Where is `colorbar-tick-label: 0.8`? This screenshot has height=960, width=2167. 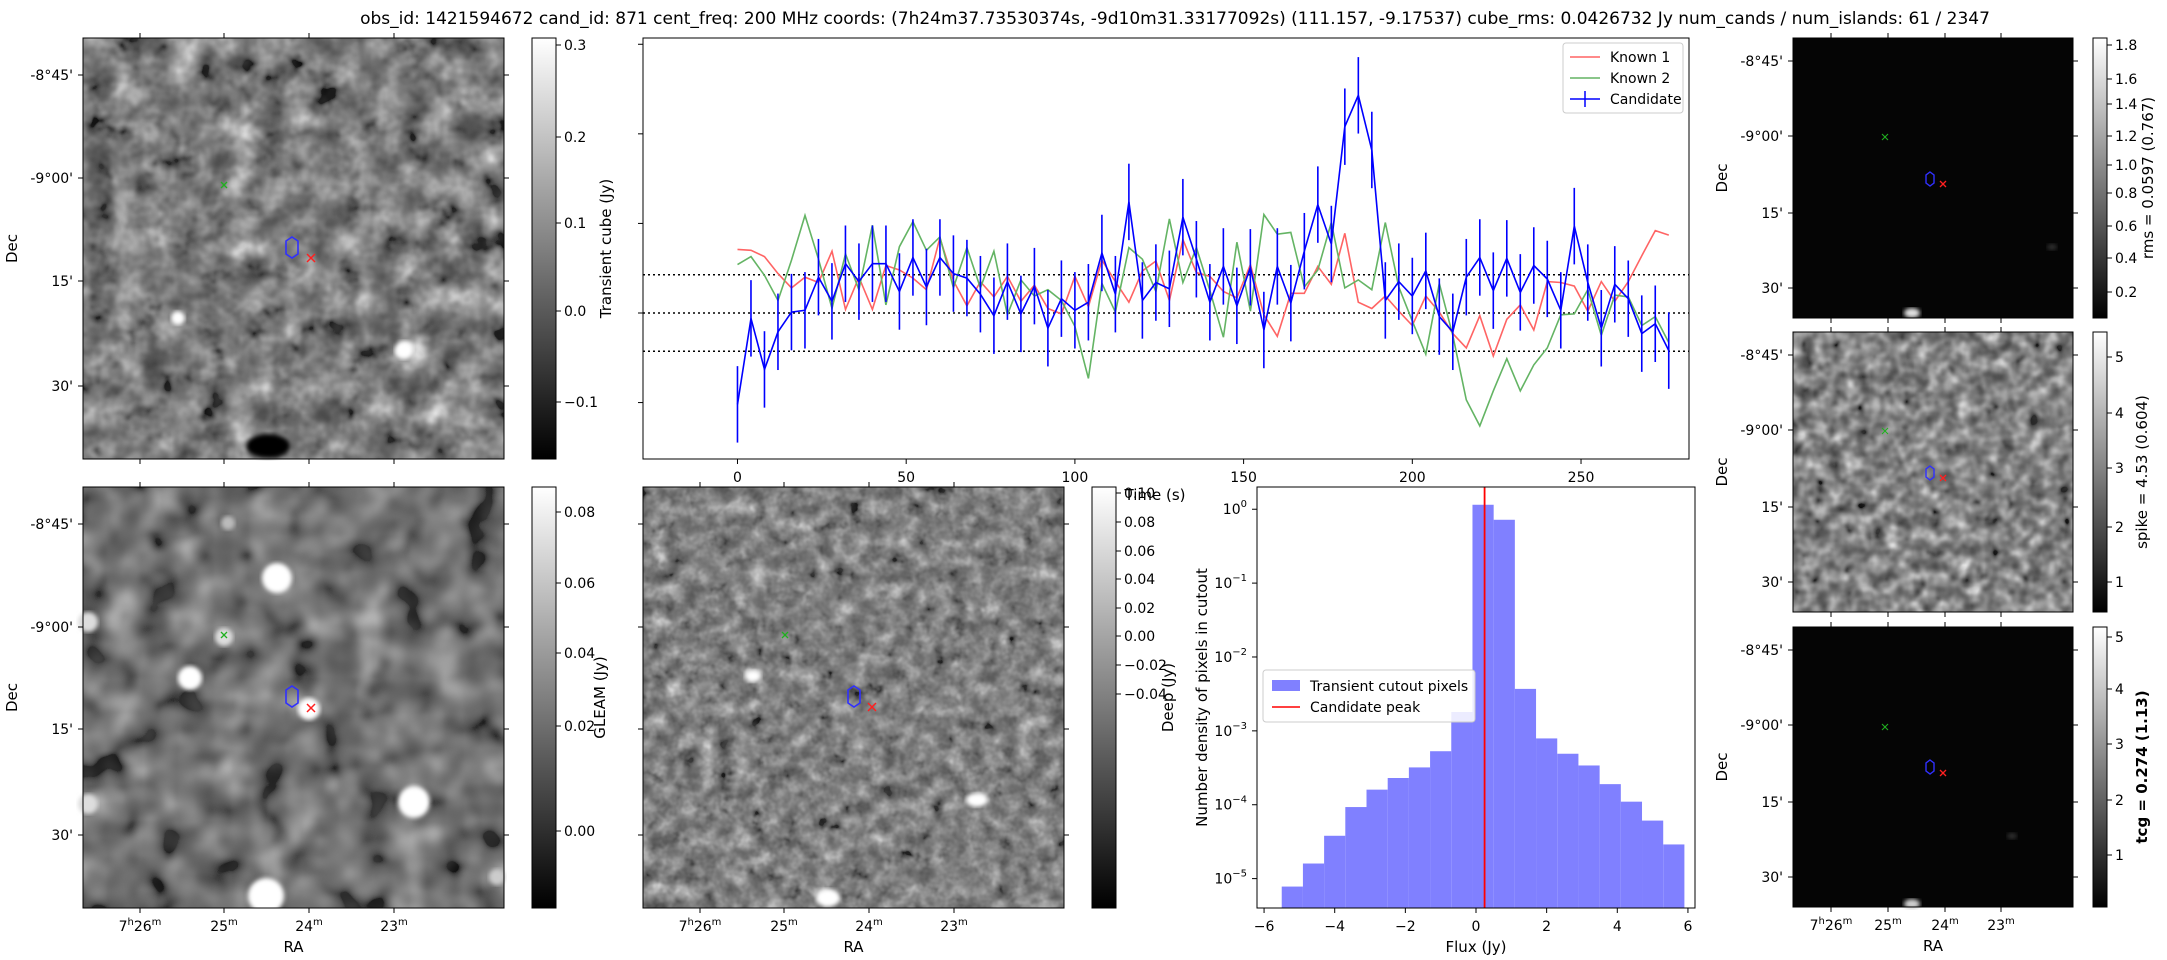
colorbar-tick-label: 0.8 is located at coordinates (2126, 194).